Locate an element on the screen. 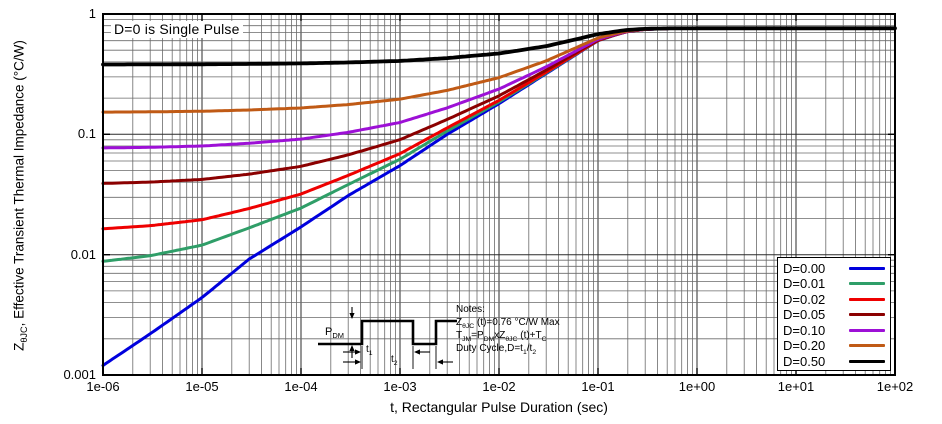 This screenshot has height=424, width=942. notes-line: TJM=PDMxZθJC (t)+TC is located at coordinates (501, 336).